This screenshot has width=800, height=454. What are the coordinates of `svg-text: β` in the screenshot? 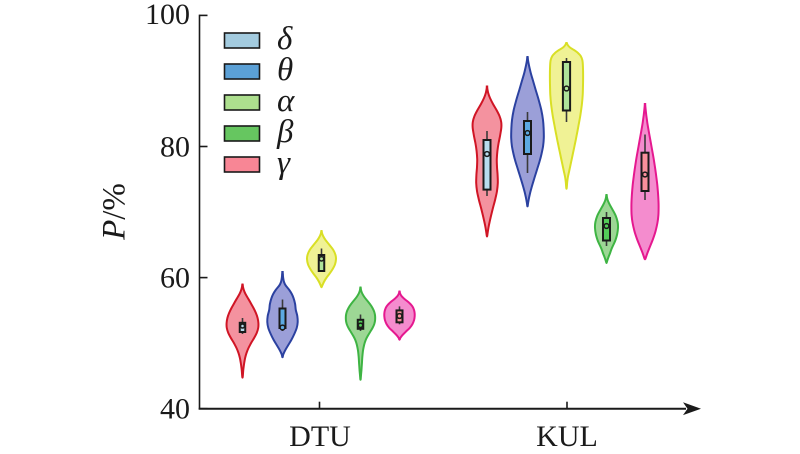 It's located at (285, 132).